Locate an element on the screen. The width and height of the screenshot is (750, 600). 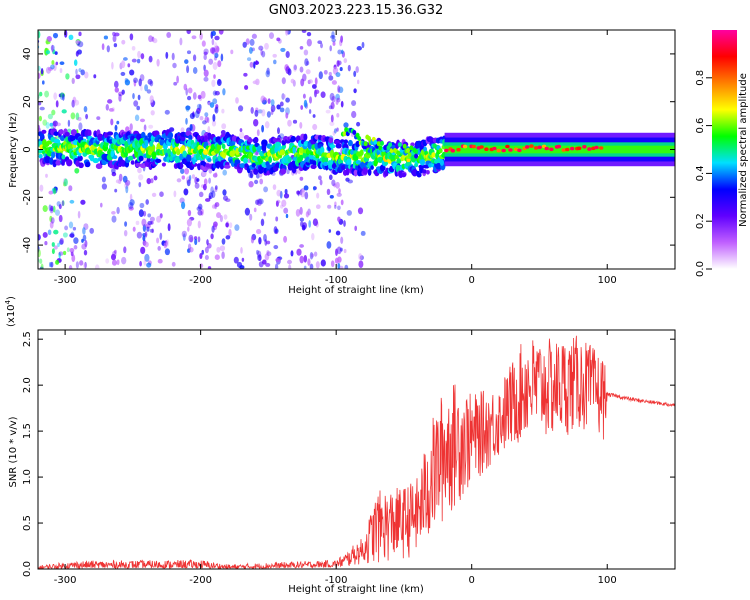
y-tick-label: 2.5 is located at coordinates (27, 339).